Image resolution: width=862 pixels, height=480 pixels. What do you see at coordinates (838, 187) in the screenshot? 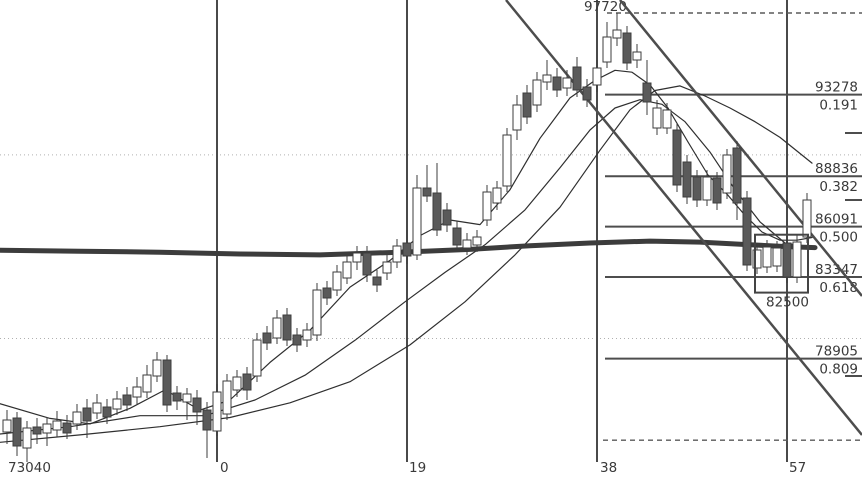
I see `fib-ratio-label: 0.382` at bounding box center [838, 187].